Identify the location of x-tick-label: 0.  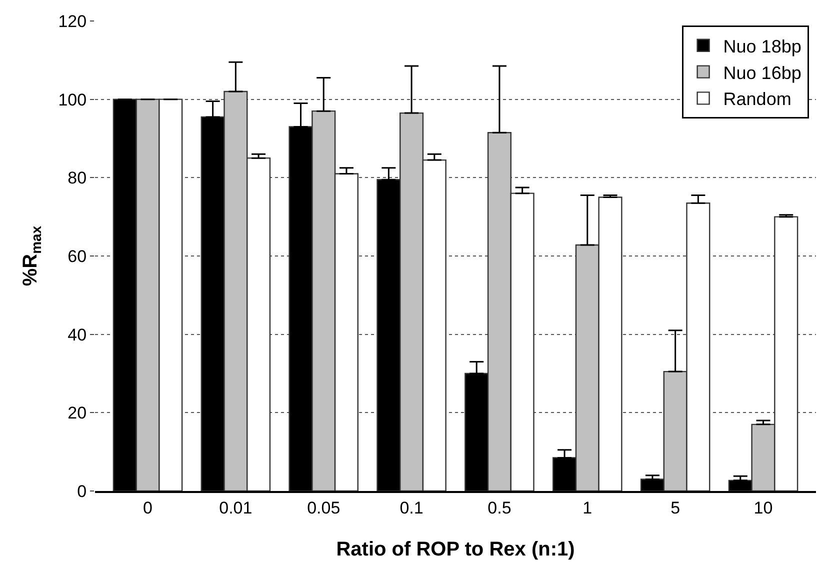
(147, 508).